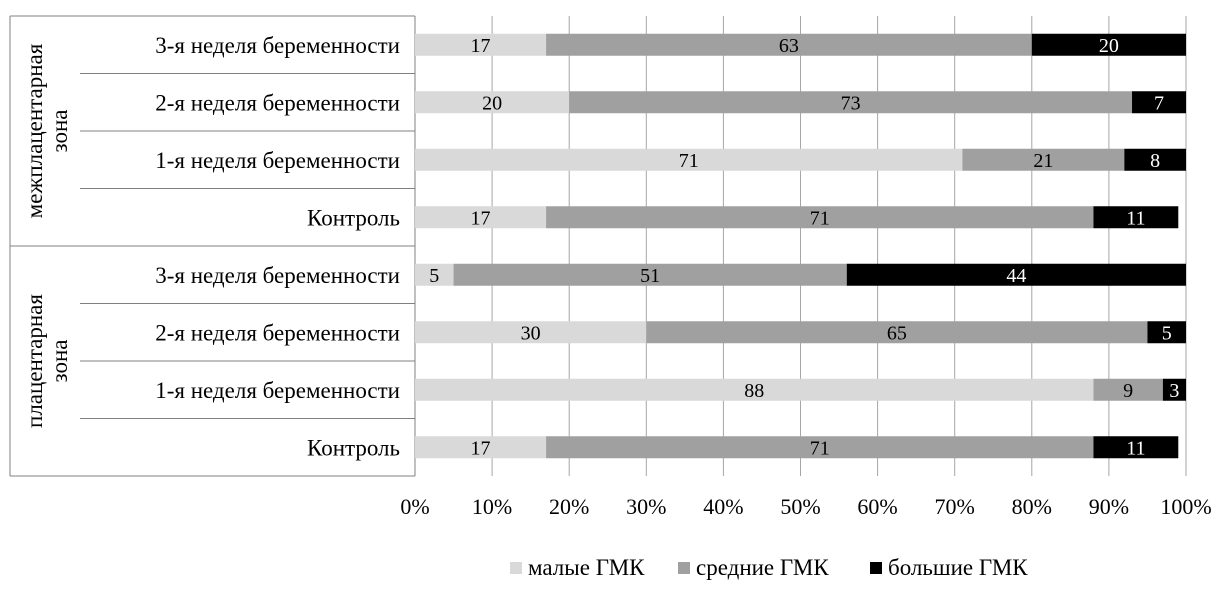 This screenshot has width=1217, height=589. What do you see at coordinates (800, 506) in the screenshot?
I see `x-tick-label: 50%` at bounding box center [800, 506].